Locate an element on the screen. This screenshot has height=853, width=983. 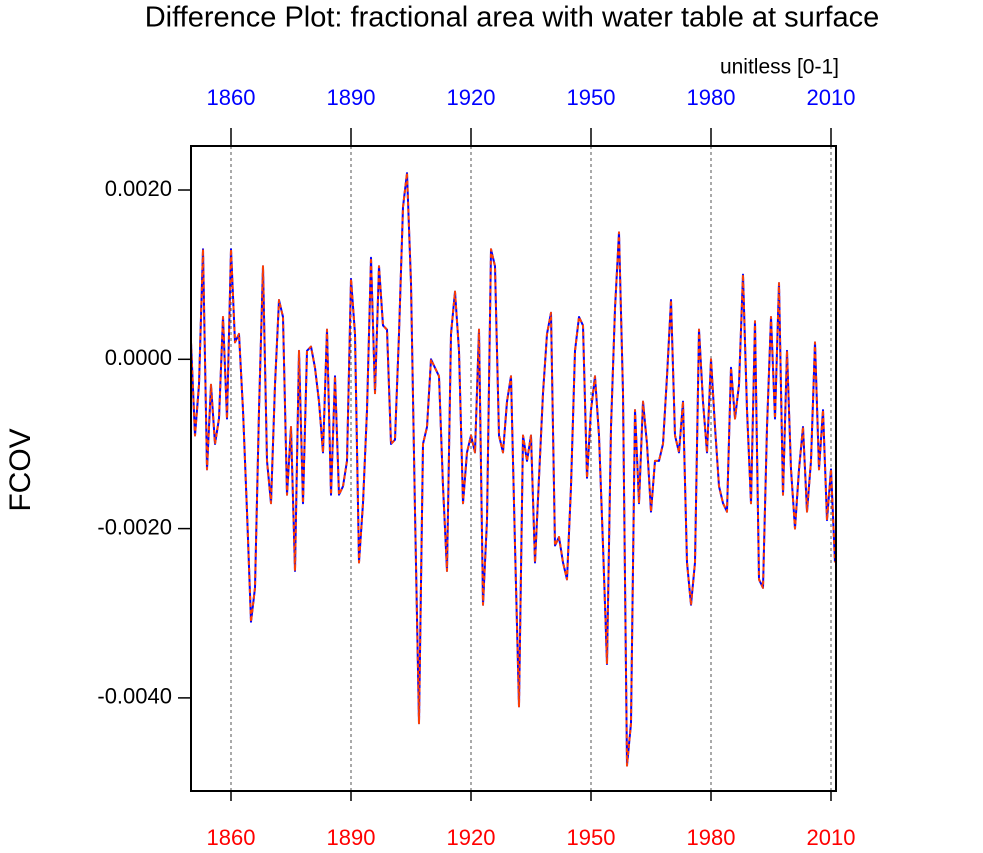
x-tick-label-bottom: 1950 is located at coordinates (591, 837).